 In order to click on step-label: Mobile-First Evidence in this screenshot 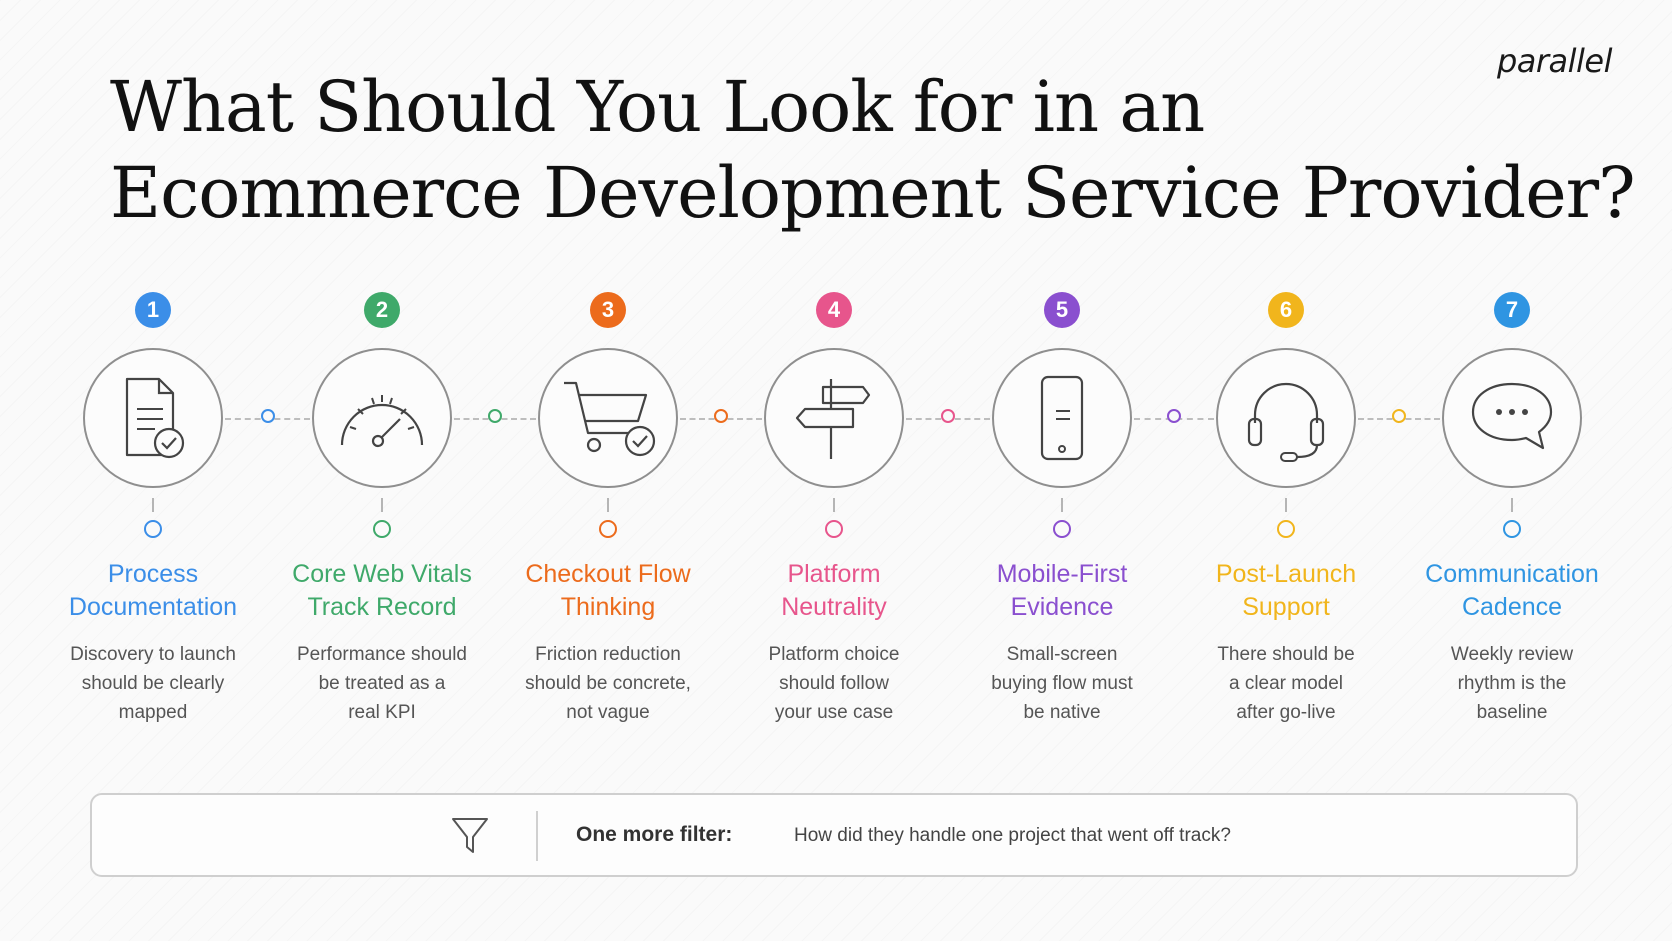, I will do `click(1062, 591)`.